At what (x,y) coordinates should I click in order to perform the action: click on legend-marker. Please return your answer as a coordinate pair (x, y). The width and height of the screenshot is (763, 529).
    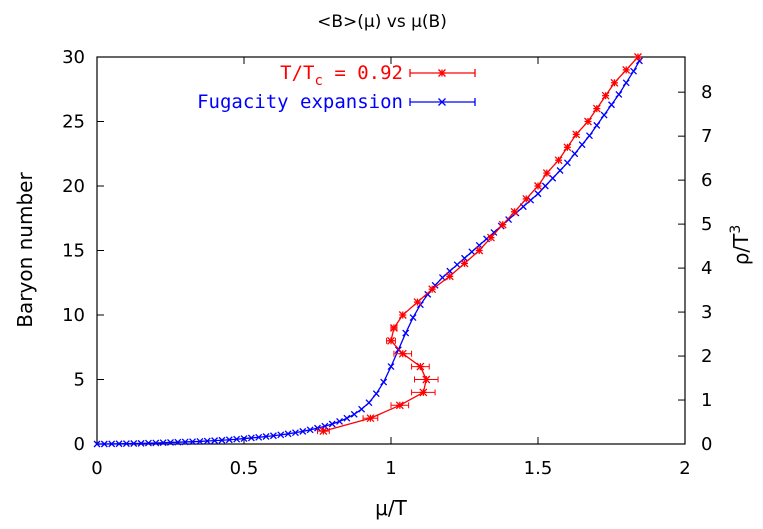
    Looking at the image, I should click on (442, 102).